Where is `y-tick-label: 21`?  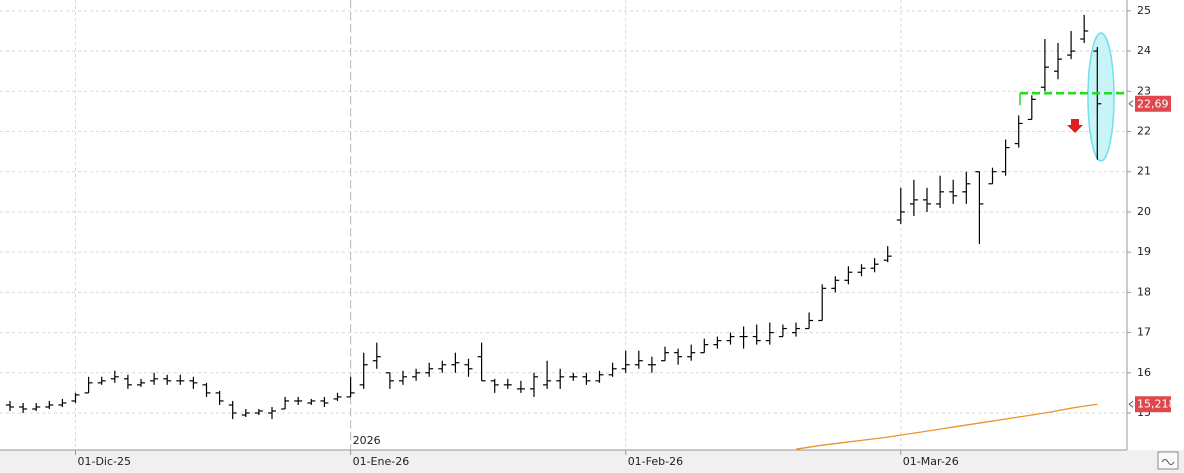 y-tick-label: 21 is located at coordinates (1144, 171).